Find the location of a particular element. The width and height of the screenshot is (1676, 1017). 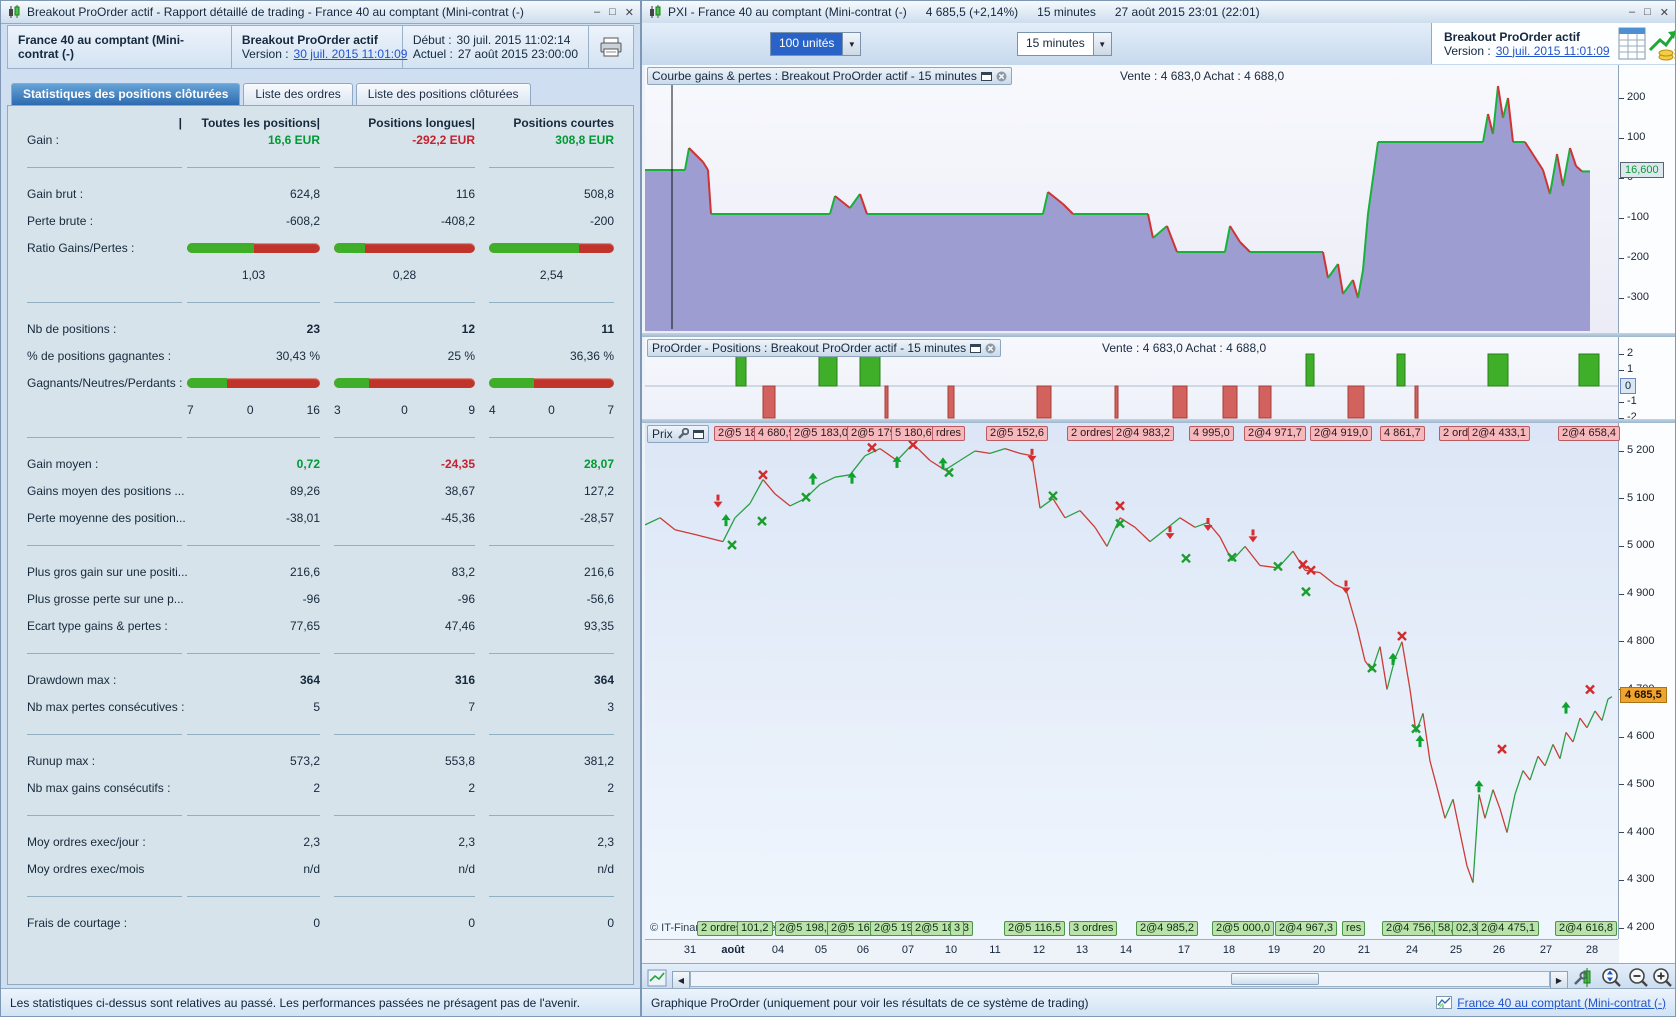

stat-value: 0,72 is located at coordinates (308, 464).